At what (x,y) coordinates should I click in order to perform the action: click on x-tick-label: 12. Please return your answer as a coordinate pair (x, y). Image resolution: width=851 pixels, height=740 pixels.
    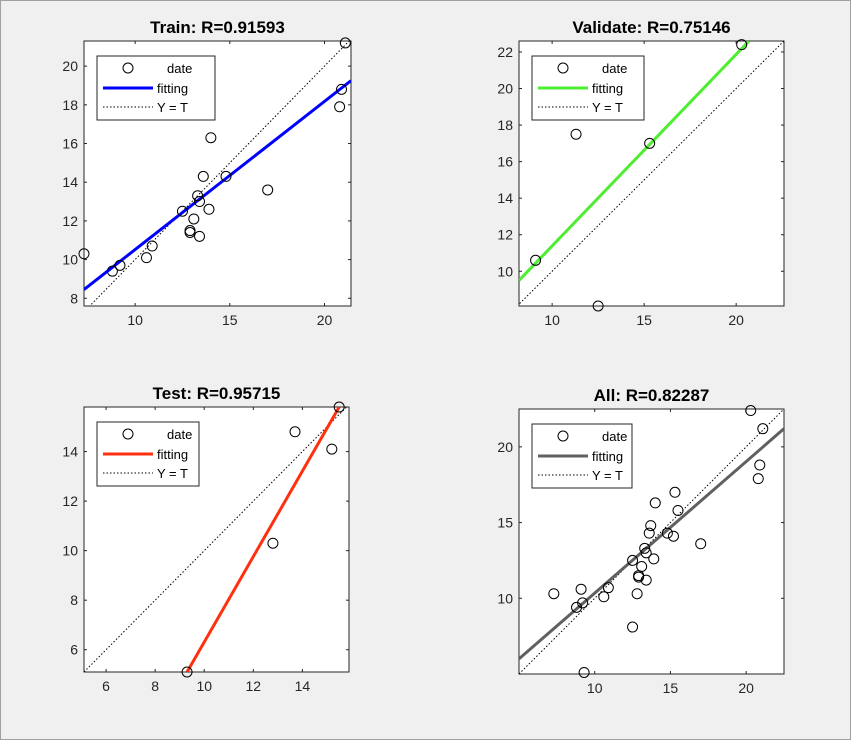
    Looking at the image, I should click on (254, 686).